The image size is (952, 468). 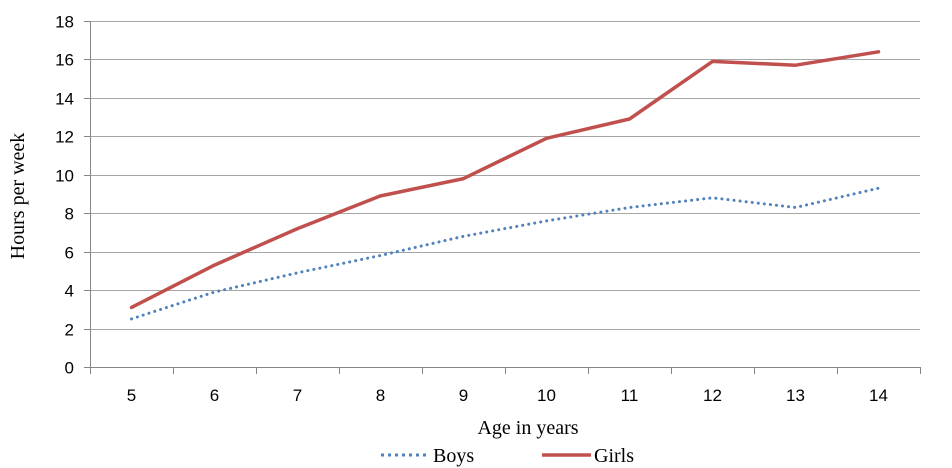 I want to click on y-tick-label-12: 12, so click(x=64, y=137).